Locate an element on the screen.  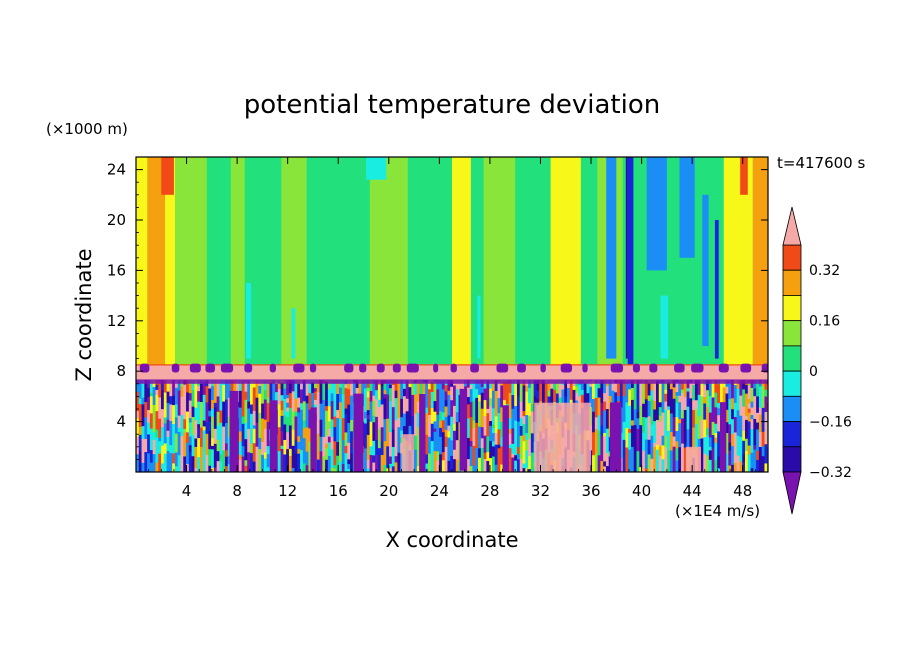
downdraft is located at coordinates (358, 432).